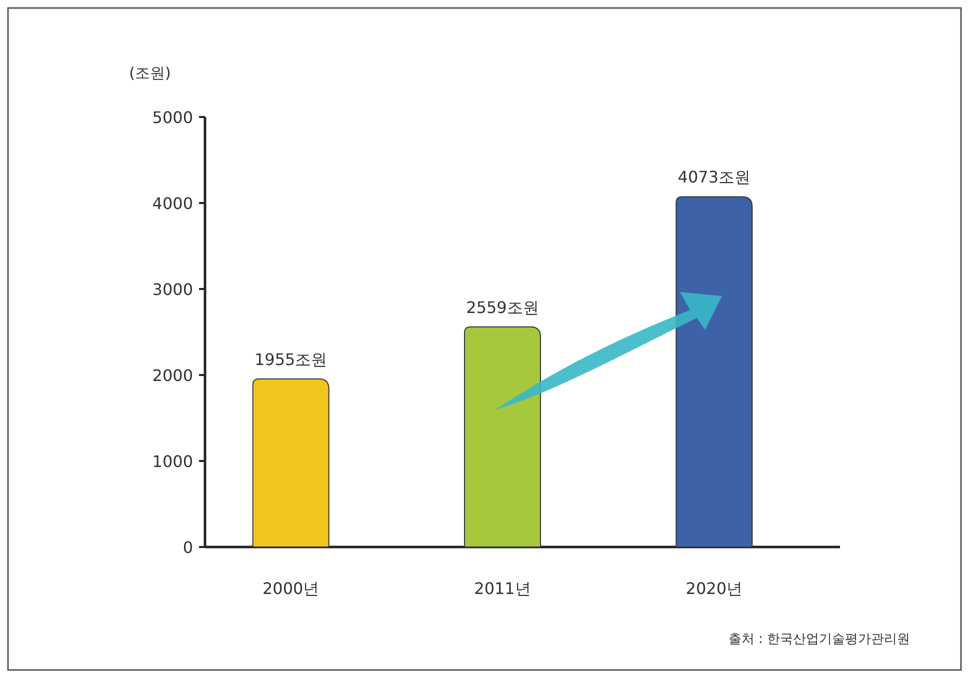 This screenshot has width=969, height=678. I want to click on x-tick-label: 2020년, so click(714, 588).